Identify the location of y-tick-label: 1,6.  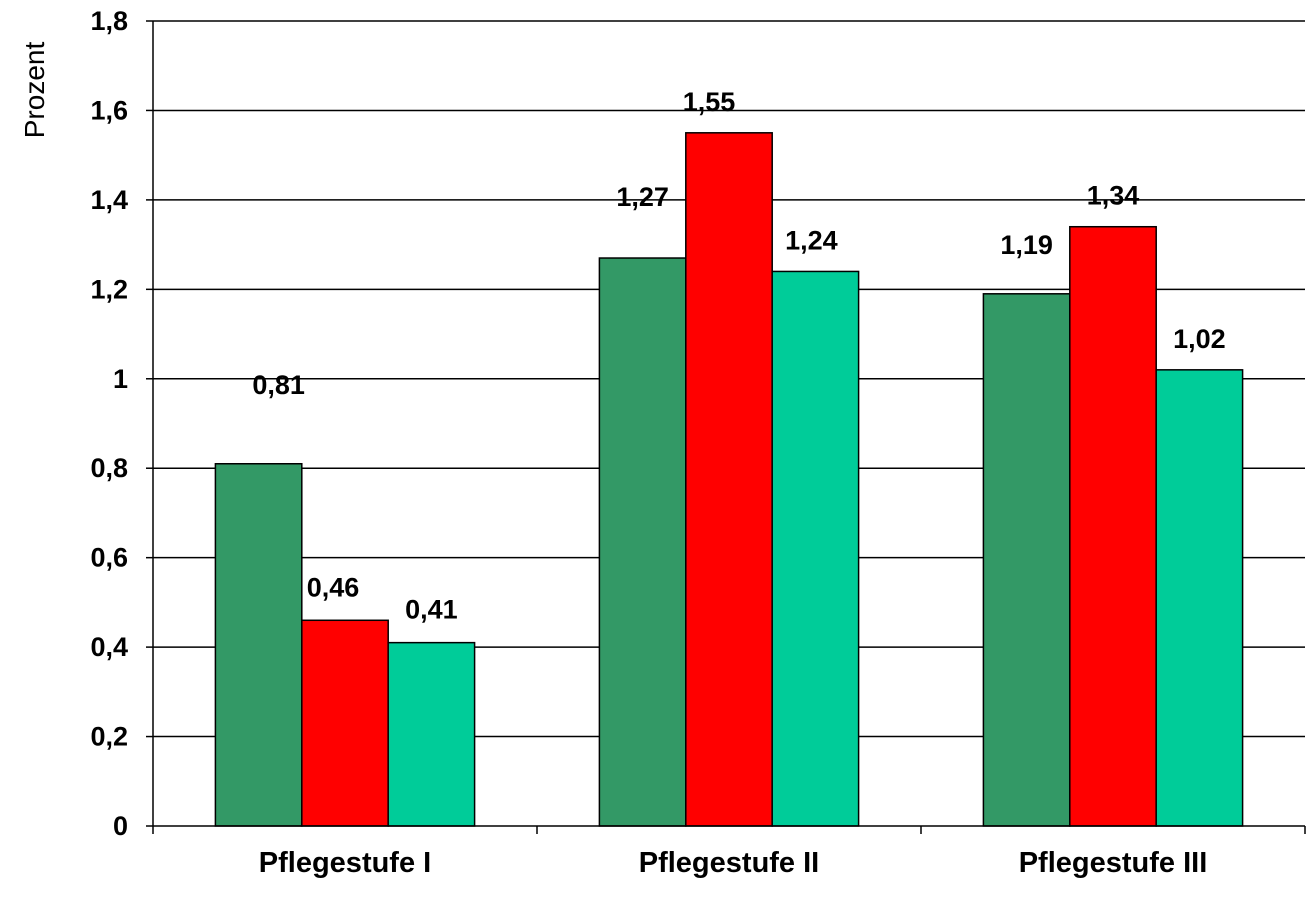
(109, 110).